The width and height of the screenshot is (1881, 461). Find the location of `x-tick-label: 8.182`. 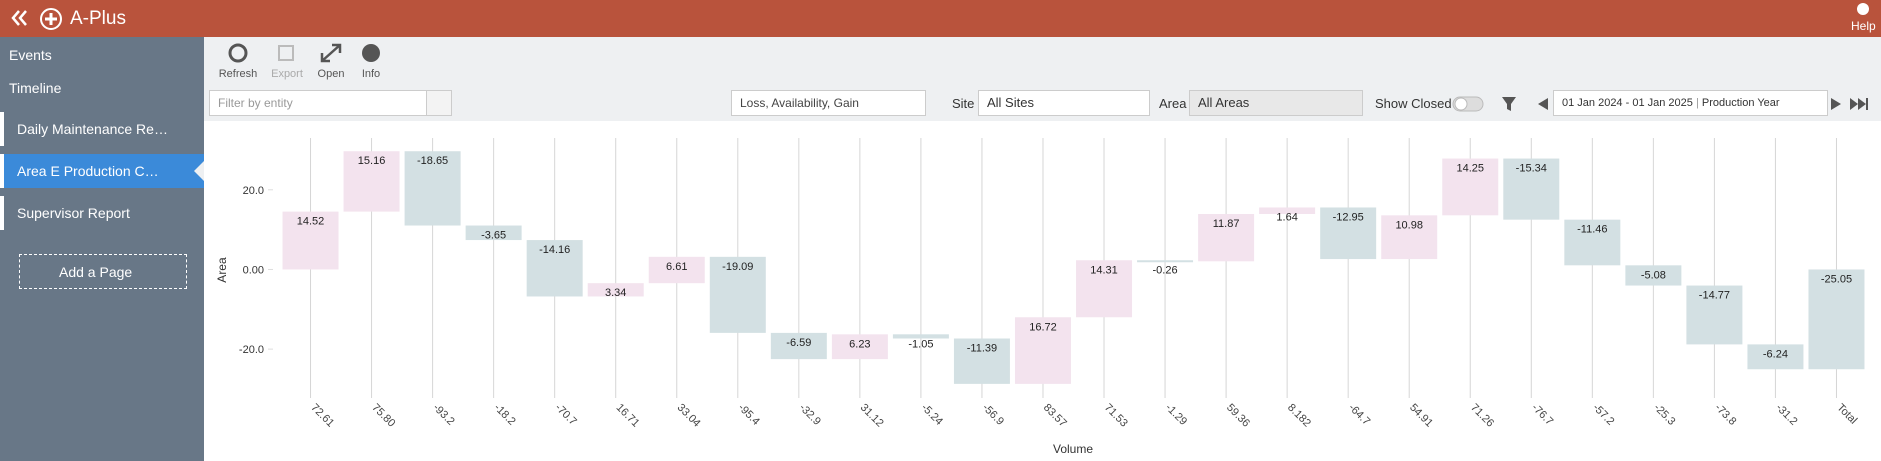

x-tick-label: 8.182 is located at coordinates (1299, 416).